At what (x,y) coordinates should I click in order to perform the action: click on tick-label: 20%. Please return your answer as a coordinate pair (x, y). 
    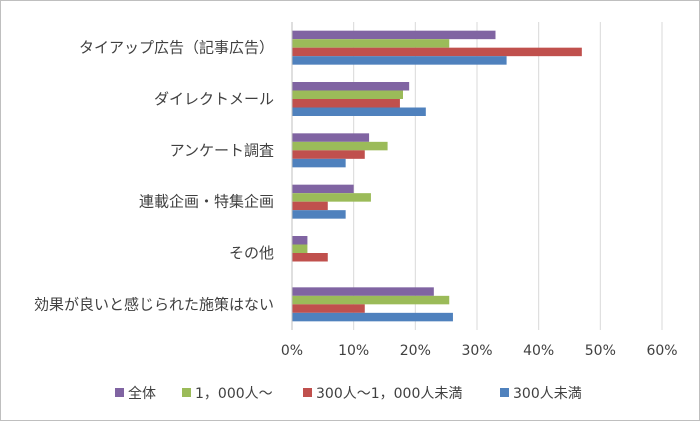
    Looking at the image, I should click on (415, 351).